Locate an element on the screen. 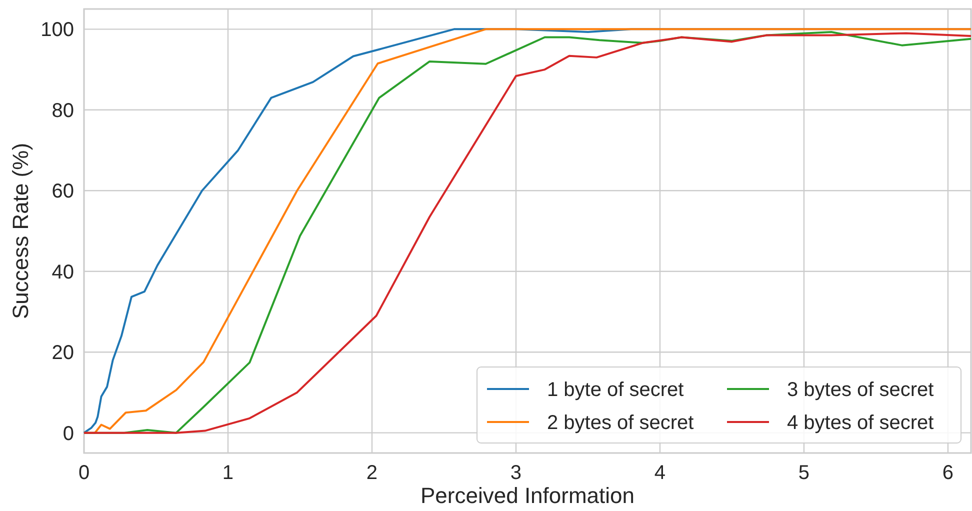 The height and width of the screenshot is (511, 972). y-tick-label: 60 is located at coordinates (63, 191).